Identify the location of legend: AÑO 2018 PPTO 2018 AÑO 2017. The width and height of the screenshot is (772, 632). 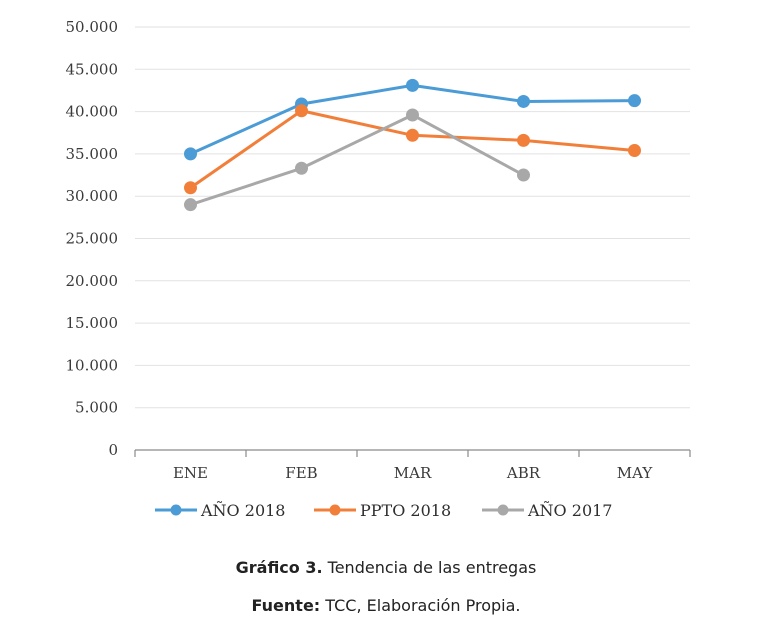
(383, 510).